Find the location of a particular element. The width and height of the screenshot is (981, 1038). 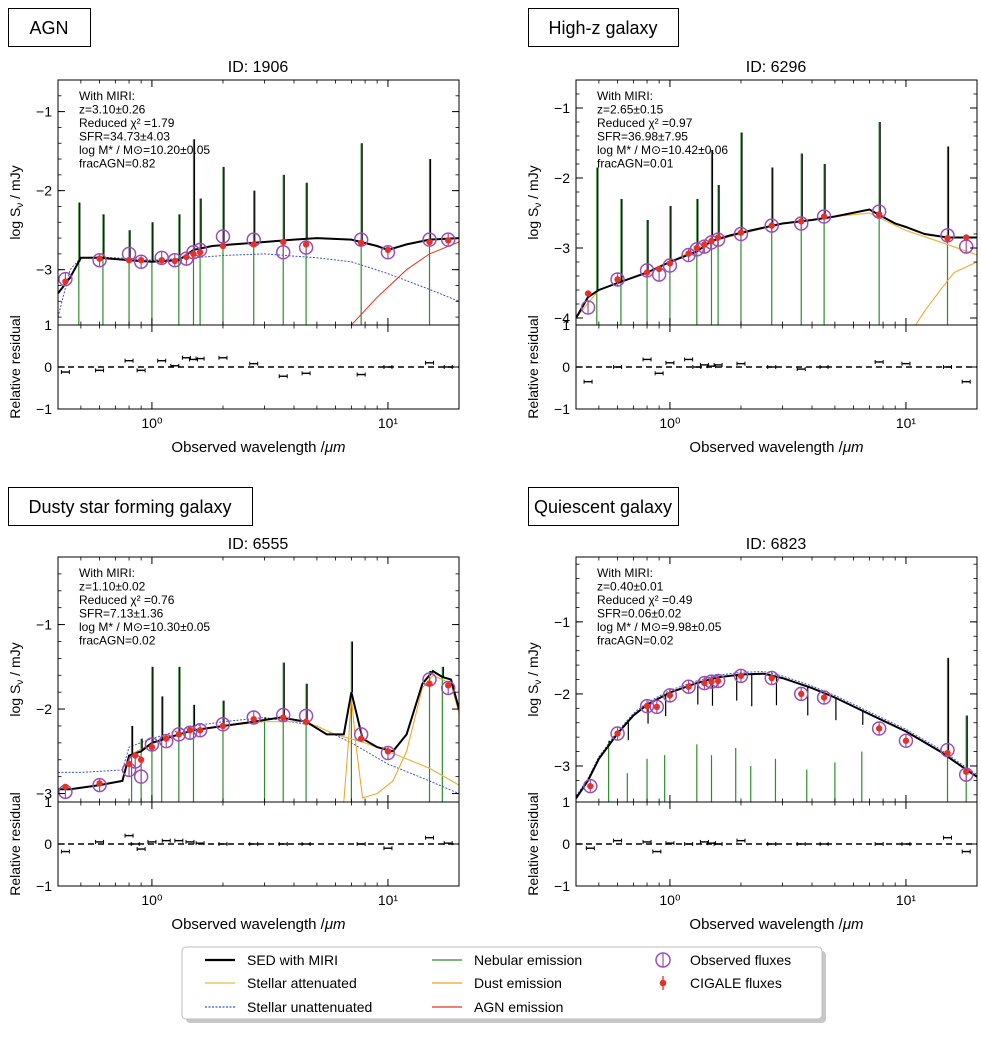

annotation-line: fracAGN=0.02 is located at coordinates (117, 641).